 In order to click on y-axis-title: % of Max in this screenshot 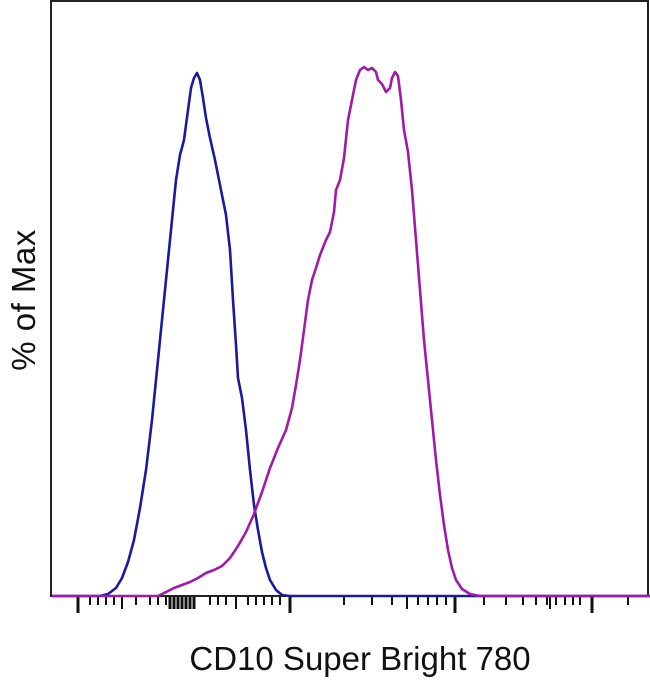, I will do `click(24, 300)`.